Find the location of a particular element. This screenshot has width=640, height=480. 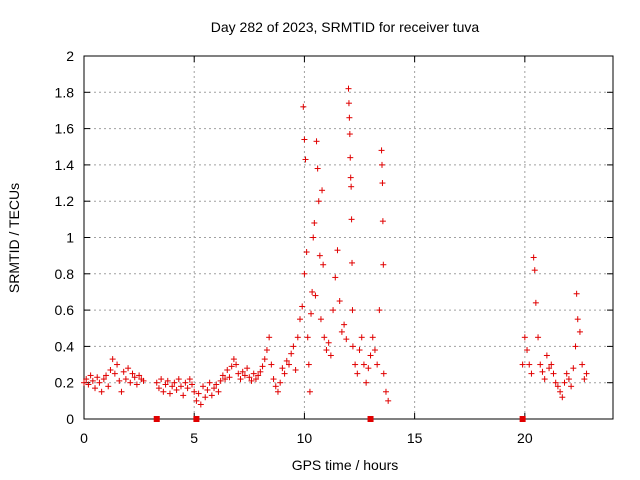

y-tick-label: 0.8 is located at coordinates (65, 274).